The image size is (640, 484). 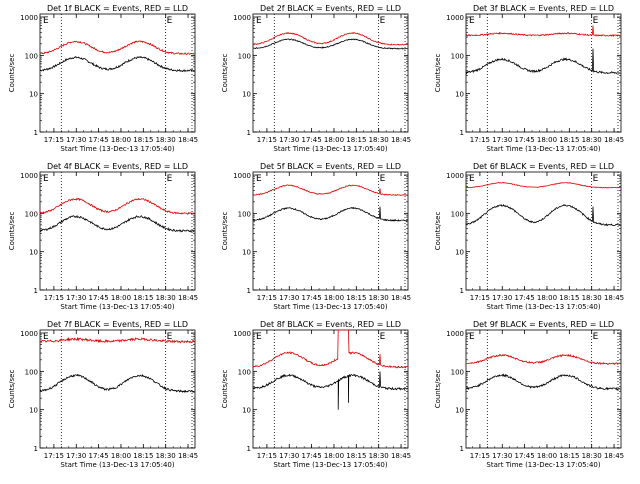 What do you see at coordinates (330, 166) in the screenshot?
I see `chart-title: Det 5f BLACK = Events, RED = LLD` at bounding box center [330, 166].